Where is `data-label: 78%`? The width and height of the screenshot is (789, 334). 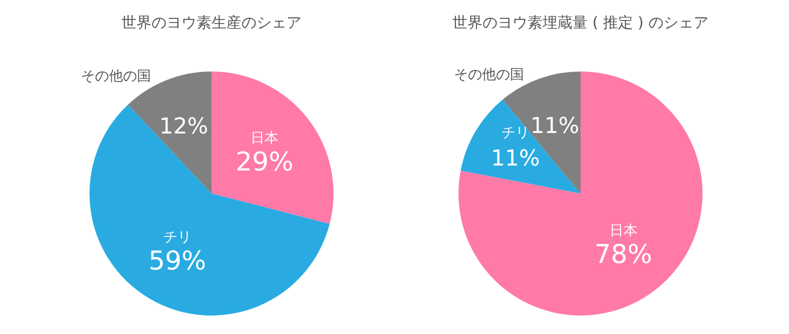
data-label: 78% is located at coordinates (623, 255).